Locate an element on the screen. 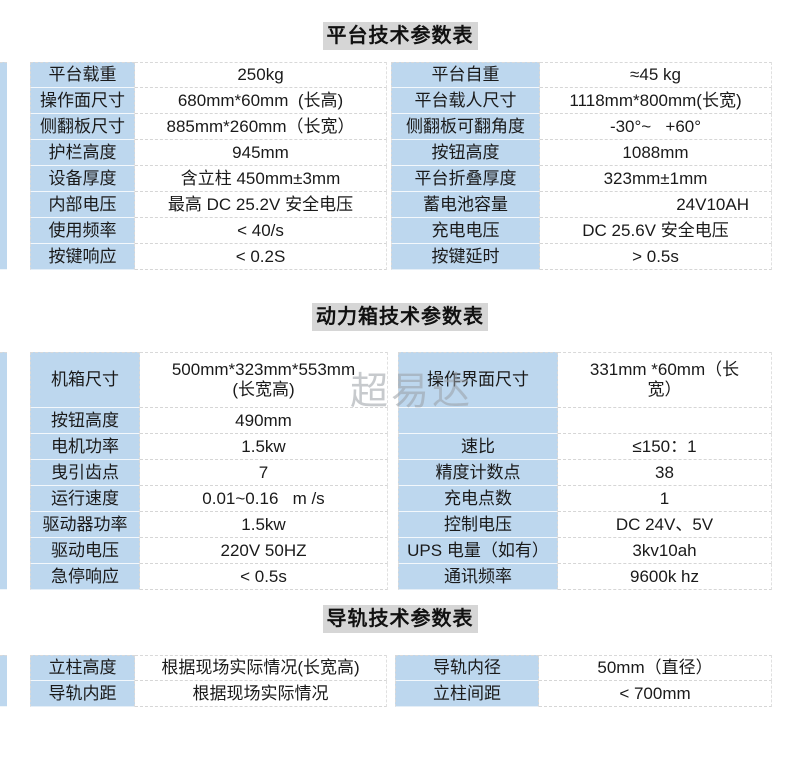 The width and height of the screenshot is (800, 766). param-value-cell: 24V10AH is located at coordinates (656, 205).